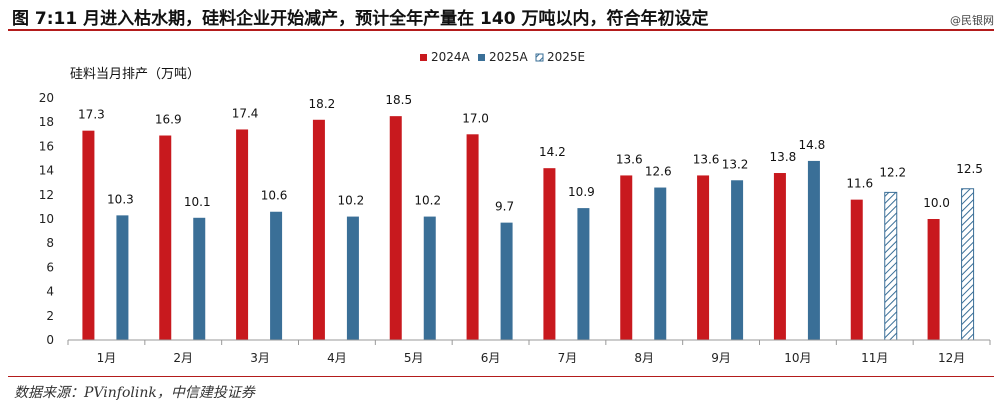 The image size is (1000, 409). Describe the element at coordinates (783, 157) in the screenshot. I see `data-label-2024A: 13.8` at that location.